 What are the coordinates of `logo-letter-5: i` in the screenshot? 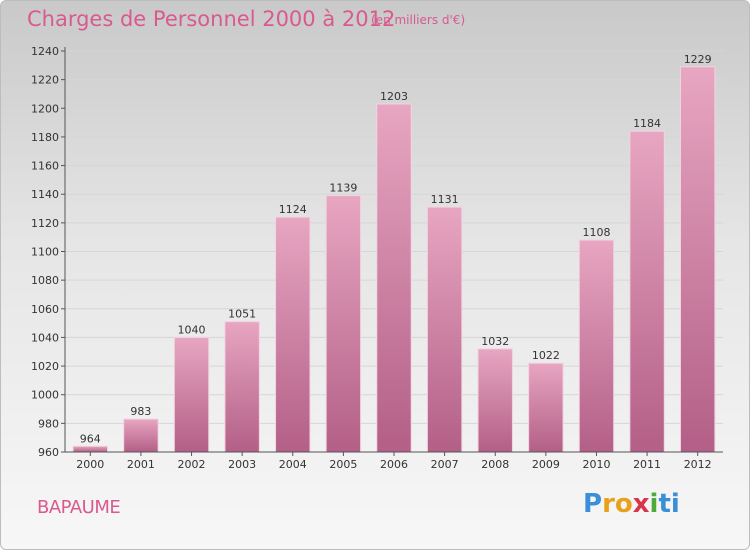 It's located at (654, 504).